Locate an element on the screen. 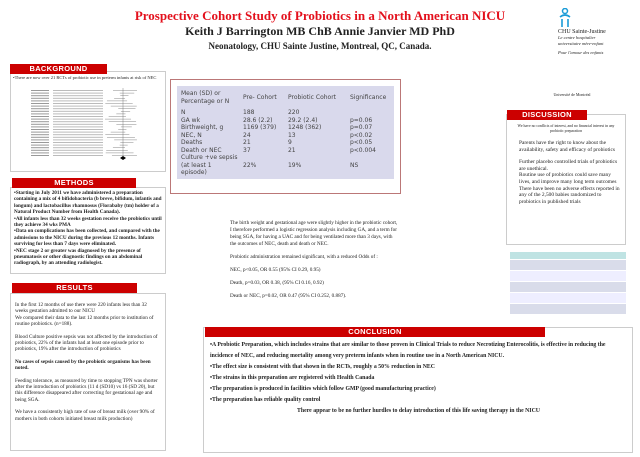 This screenshot has height=457, width=640. background-heading: BACKGROUND is located at coordinates (58, 69).